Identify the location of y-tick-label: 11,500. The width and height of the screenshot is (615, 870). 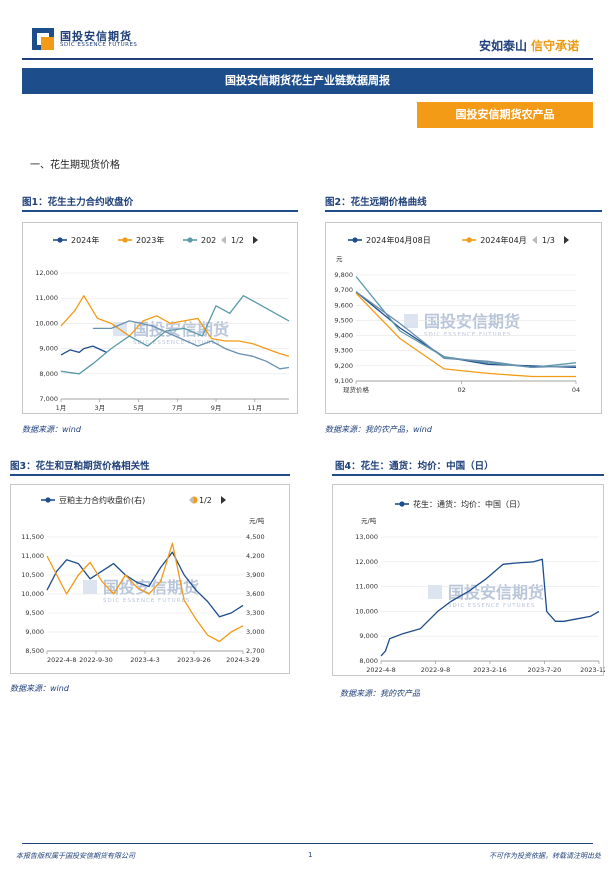
(32, 537).